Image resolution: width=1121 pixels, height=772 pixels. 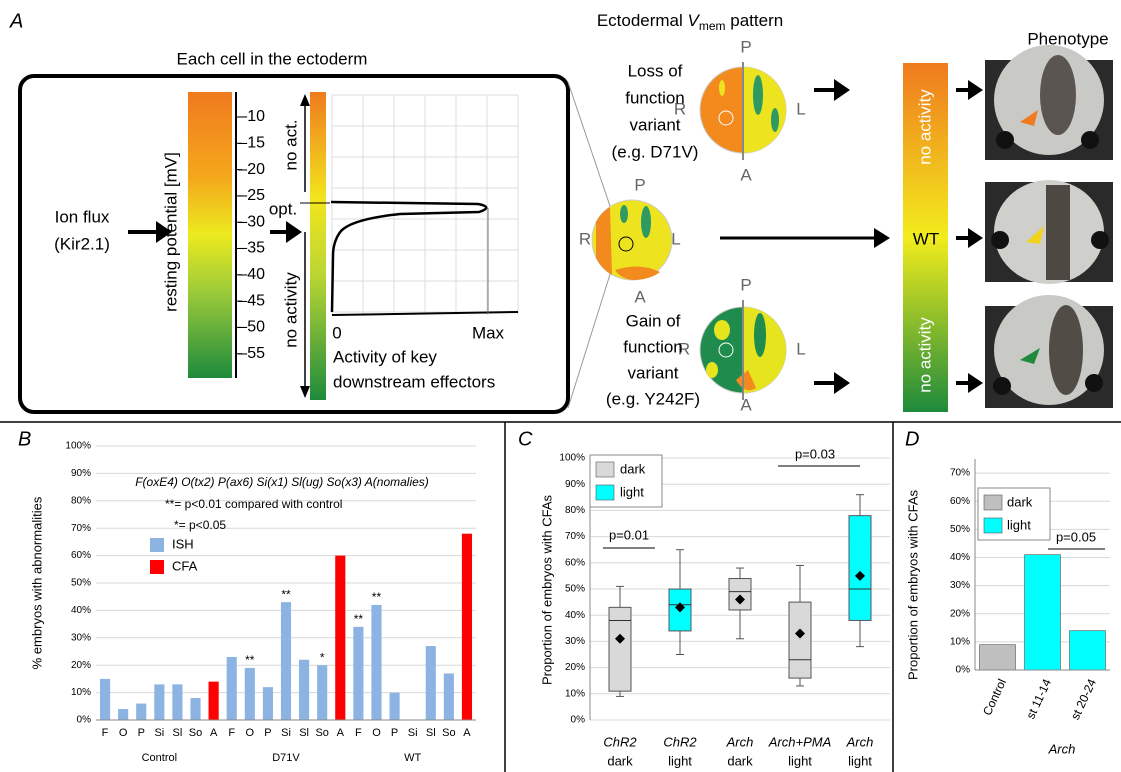 What do you see at coordinates (525, 439) in the screenshot?
I see `panel-label: C` at bounding box center [525, 439].